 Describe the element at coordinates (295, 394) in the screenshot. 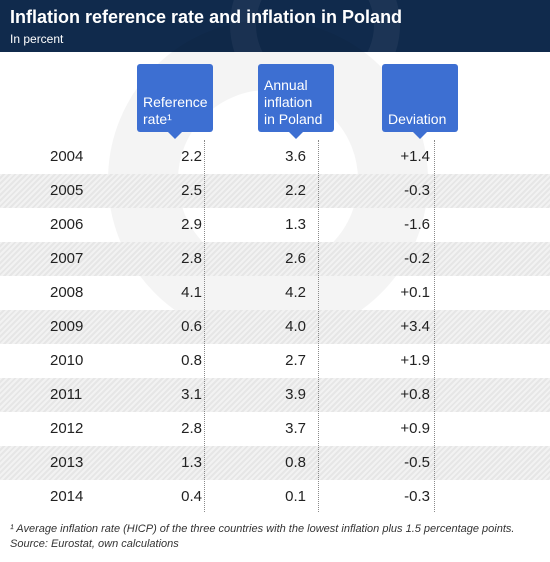

I see `annual-inflation-cell: 3.9` at that location.